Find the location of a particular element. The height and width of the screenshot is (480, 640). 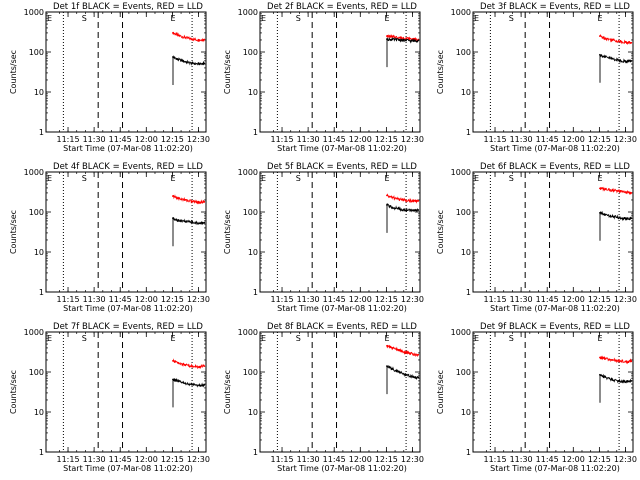

plot-title: Det 3f BLACK = Events, RED = LLD is located at coordinates (555, 7).